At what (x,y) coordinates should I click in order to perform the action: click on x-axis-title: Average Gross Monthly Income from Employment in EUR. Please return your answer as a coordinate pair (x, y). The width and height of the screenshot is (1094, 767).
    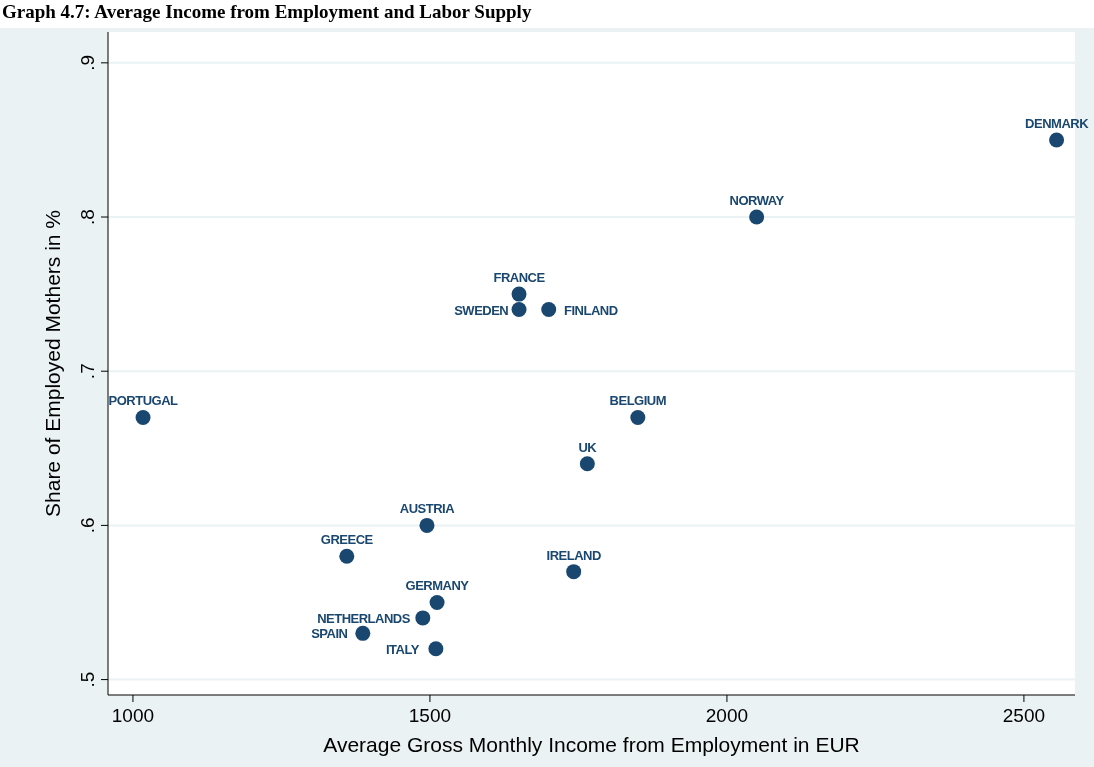
    Looking at the image, I should click on (591, 744).